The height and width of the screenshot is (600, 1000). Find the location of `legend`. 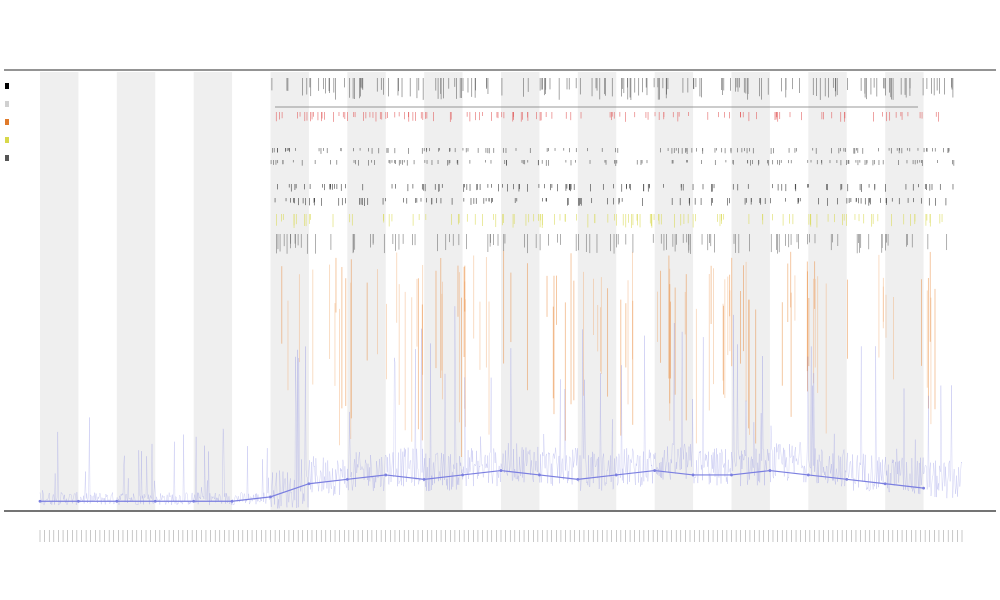

legend is located at coordinates (7, 122).